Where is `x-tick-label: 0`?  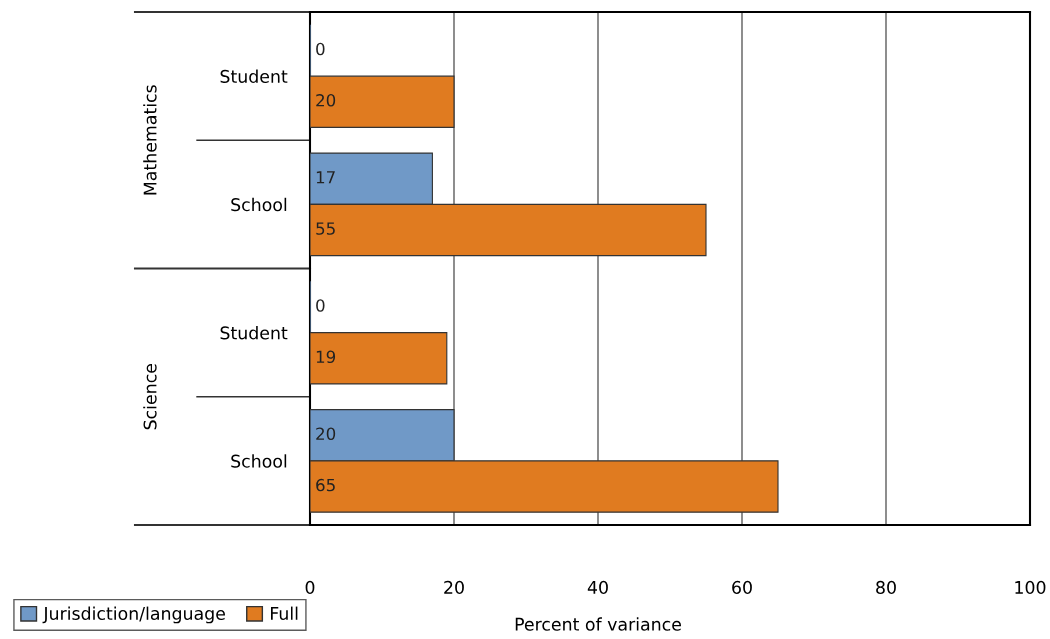 x-tick-label: 0 is located at coordinates (310, 587).